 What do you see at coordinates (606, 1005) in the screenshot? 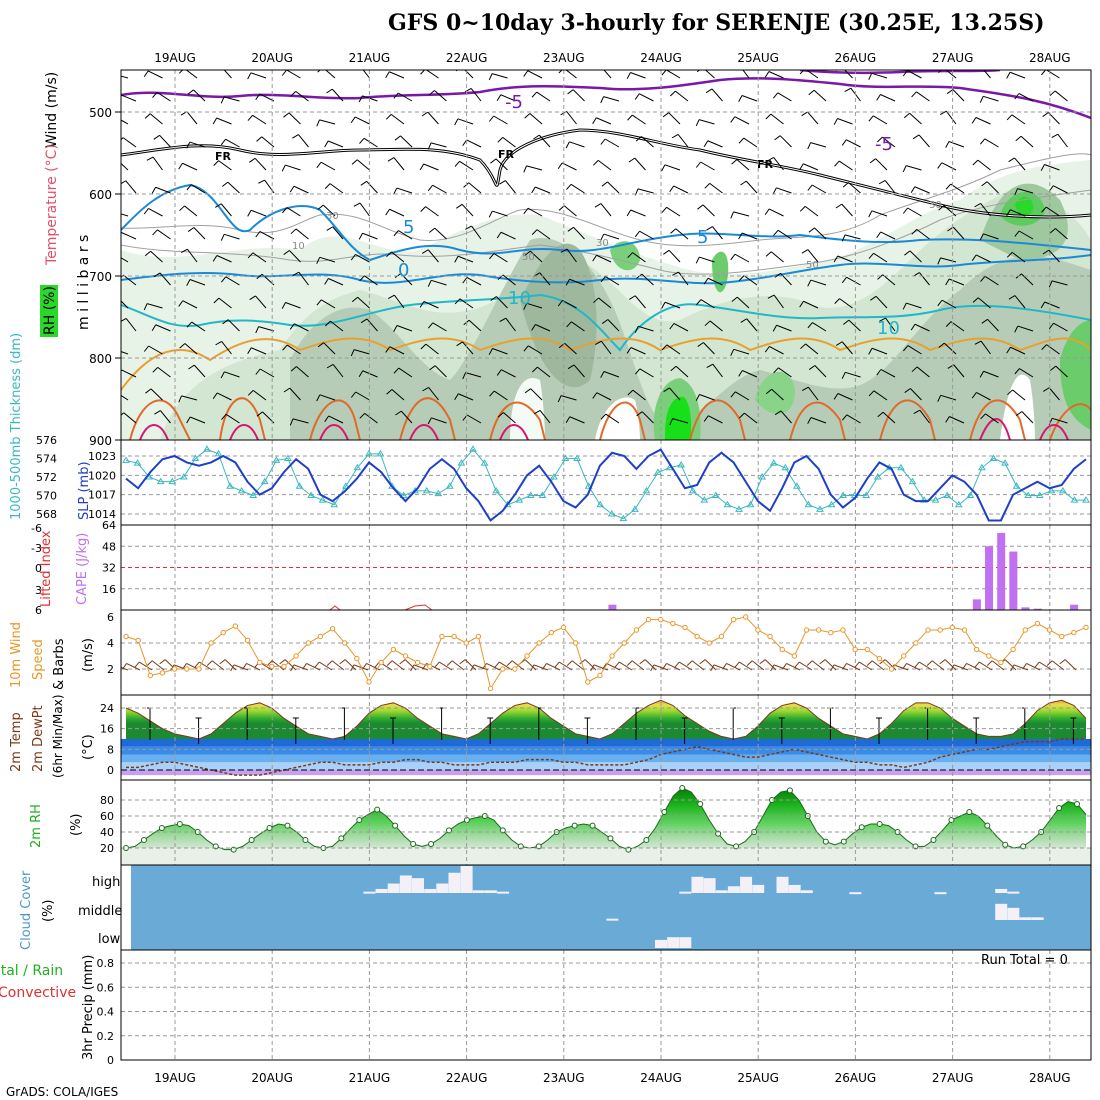
I see `precip-grid` at bounding box center [606, 1005].